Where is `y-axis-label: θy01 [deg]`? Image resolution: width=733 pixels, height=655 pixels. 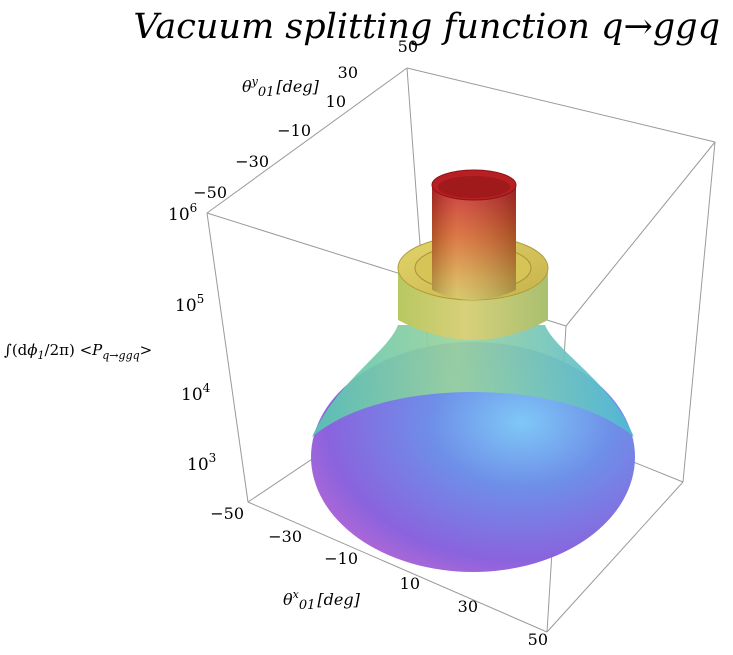 y-axis-label: θy01 [deg] is located at coordinates (281, 87).